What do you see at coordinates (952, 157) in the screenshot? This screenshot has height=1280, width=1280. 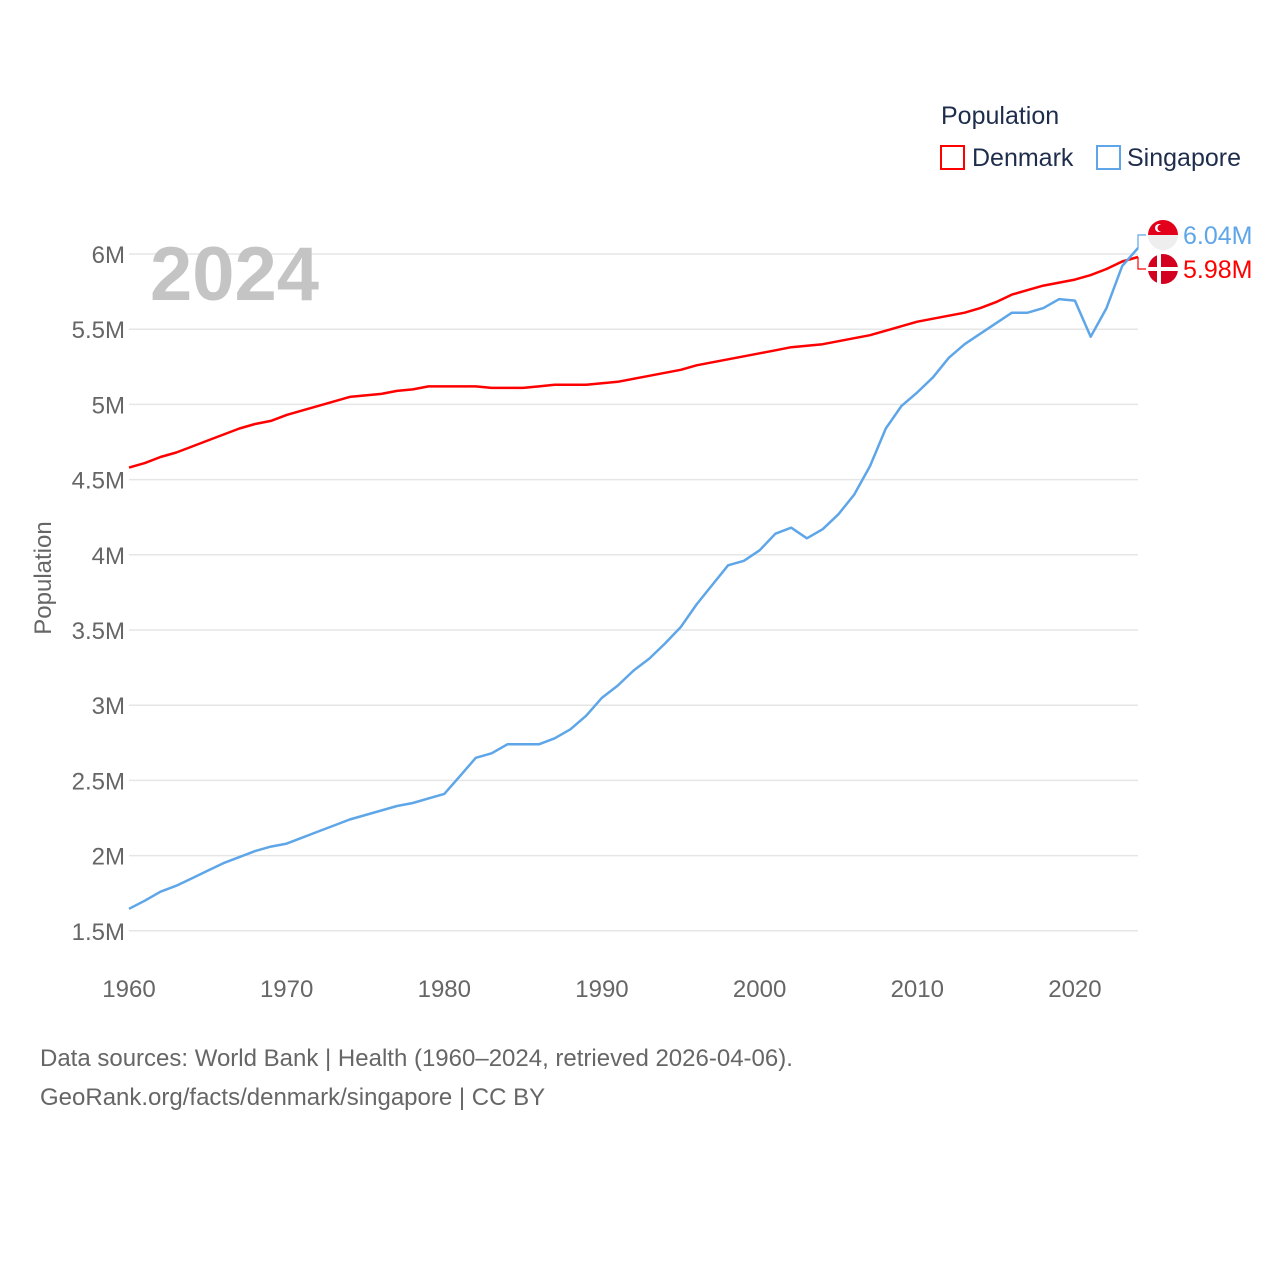 I see `legend-swatch-denmark` at bounding box center [952, 157].